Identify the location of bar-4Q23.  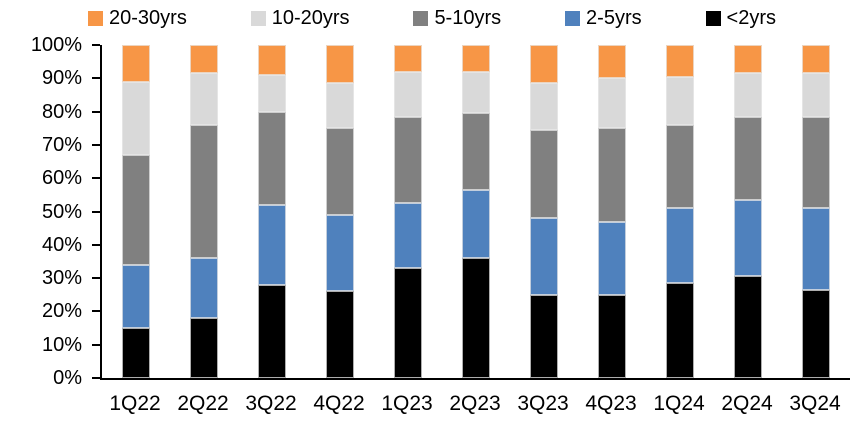
(612, 211).